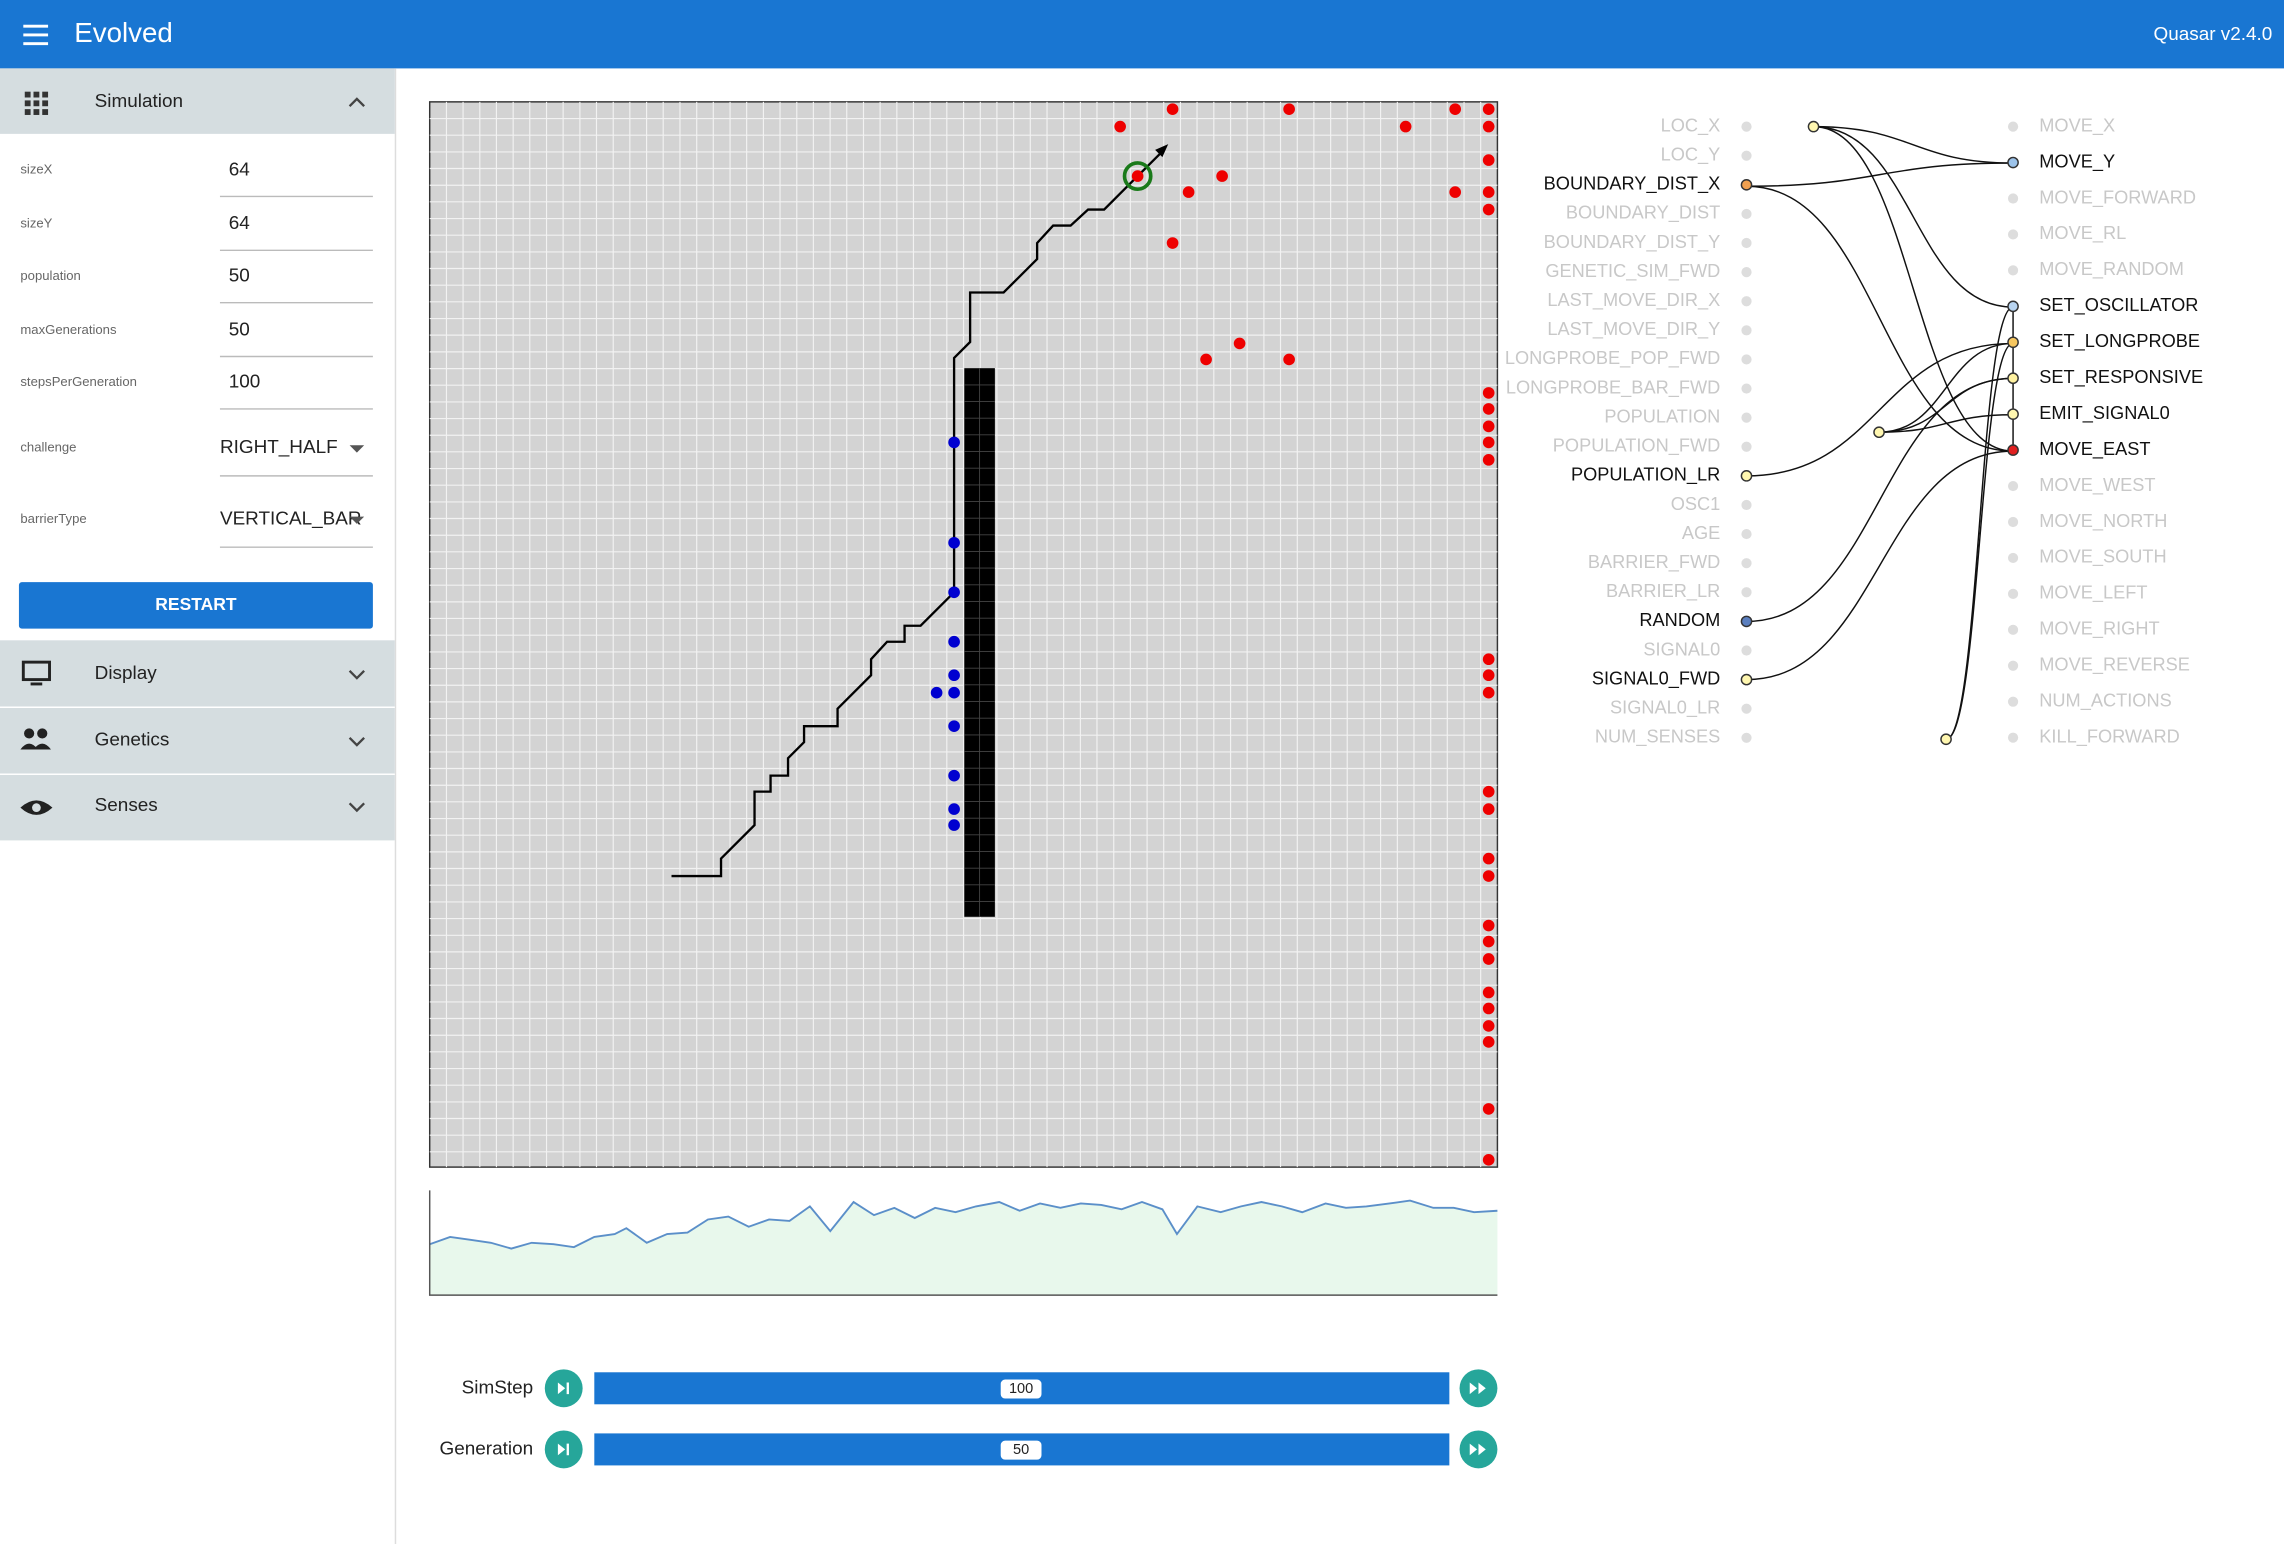 The height and width of the screenshot is (1544, 2284). What do you see at coordinates (1612, 358) in the screenshot?
I see `input-label: LONGPROBE_POP_FWD` at bounding box center [1612, 358].